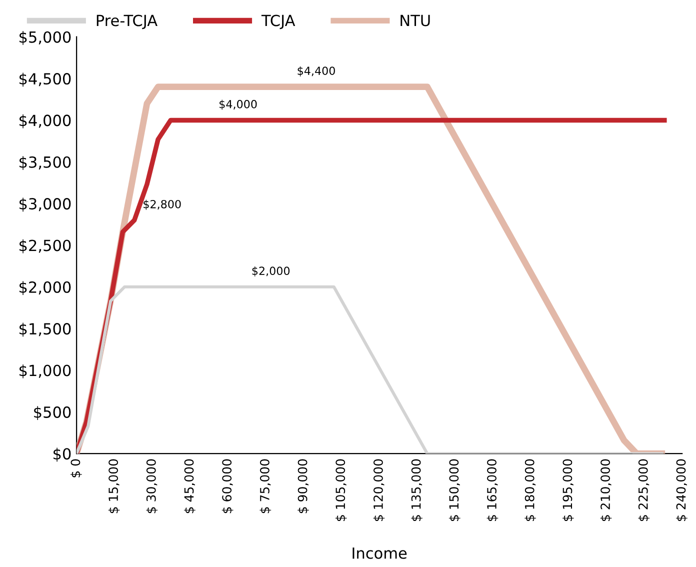 Image resolution: width=696 pixels, height=567 pixels. What do you see at coordinates (644, 490) in the screenshot?
I see `x-tick-label: $ 225,000` at bounding box center [644, 490].